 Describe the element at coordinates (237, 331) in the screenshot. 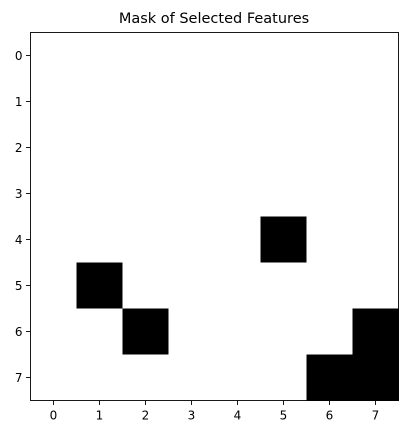

I see `heatmap-cell-r6-c4` at that location.